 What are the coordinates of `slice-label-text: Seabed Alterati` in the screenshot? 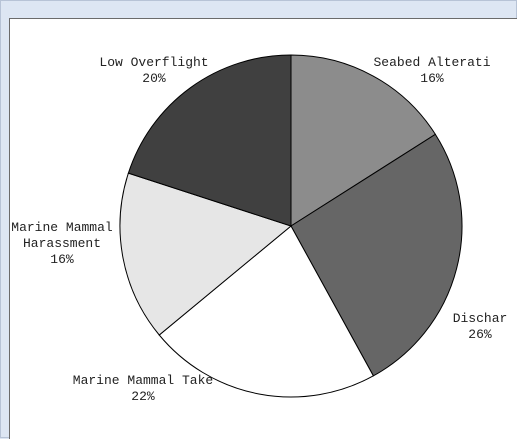 It's located at (431, 62).